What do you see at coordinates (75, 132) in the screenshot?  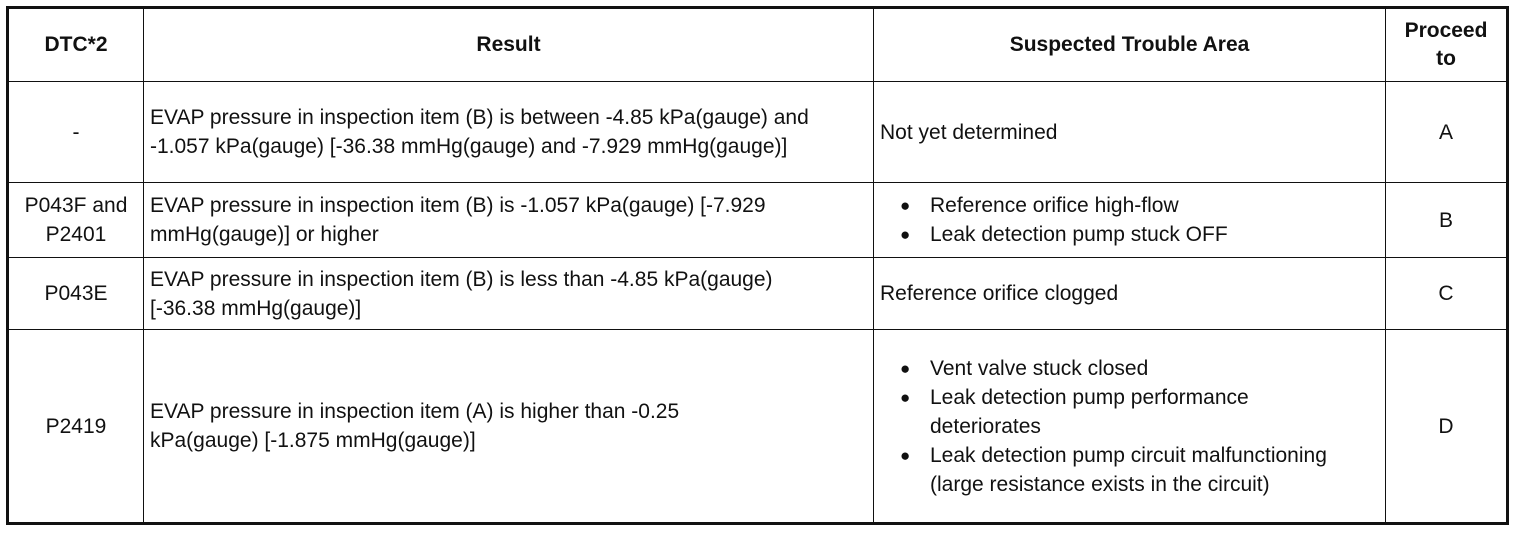 I see `dtc: -` at bounding box center [75, 132].